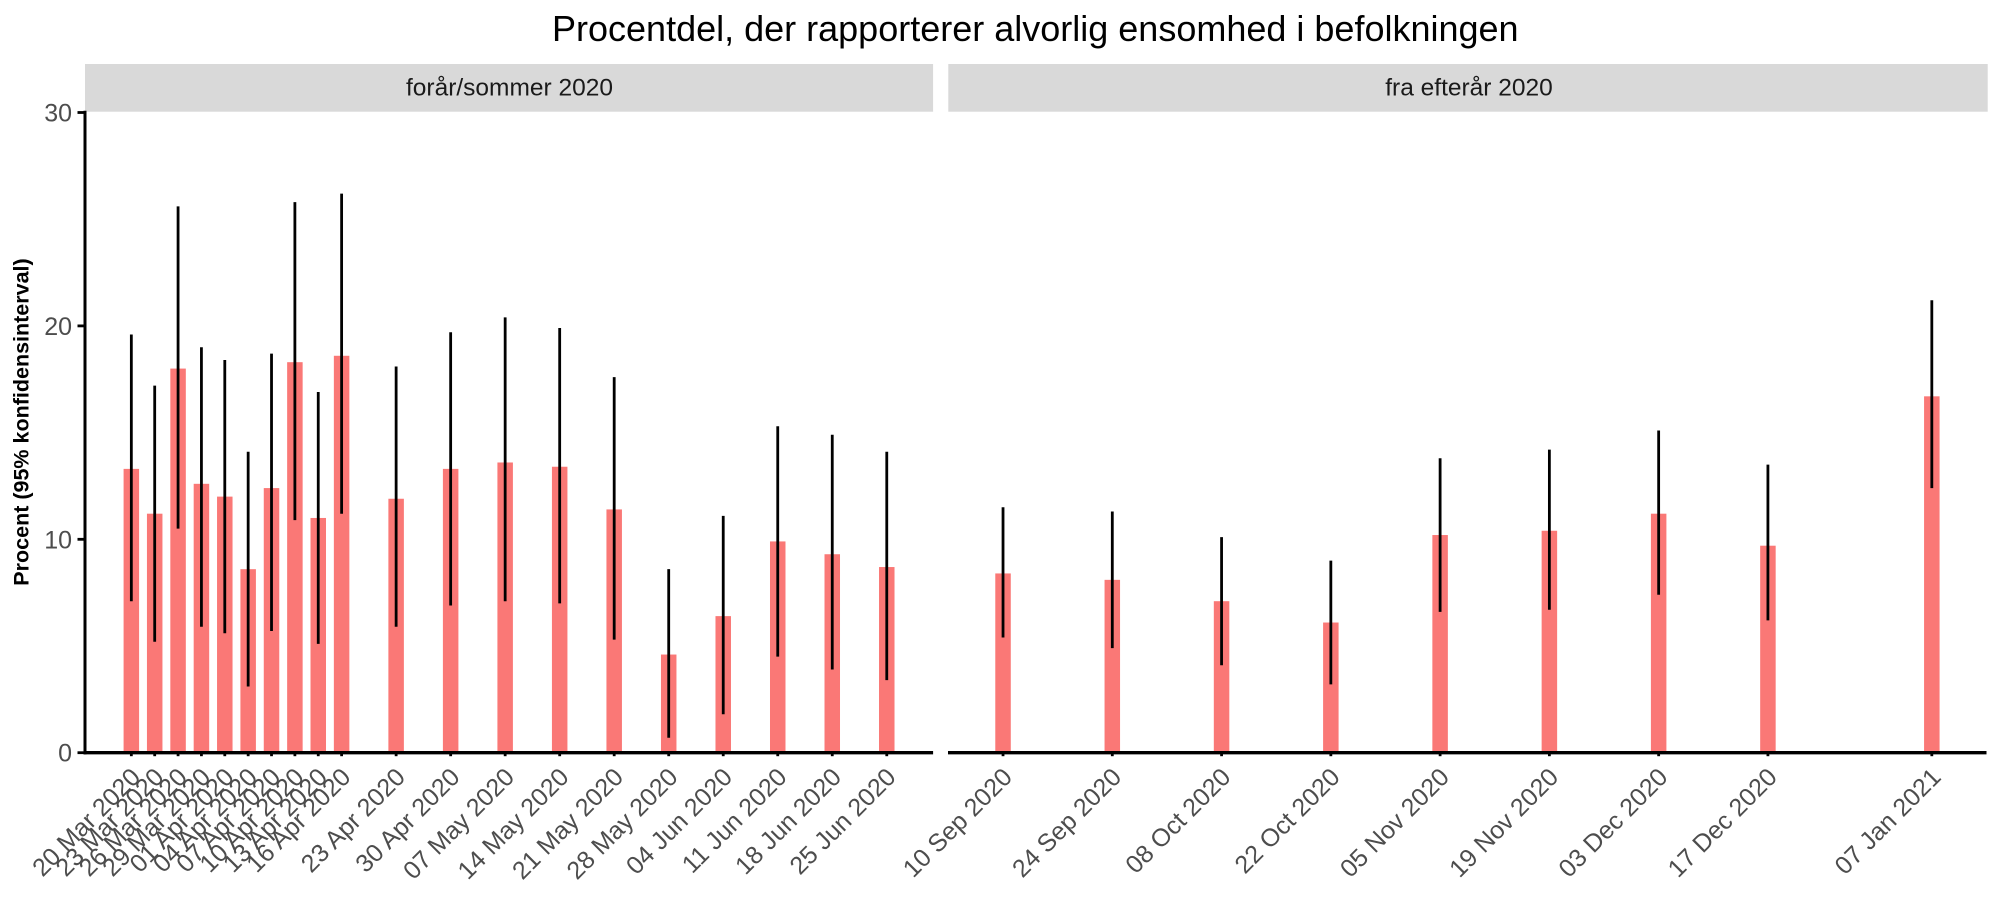 This screenshot has width=2000, height=900. What do you see at coordinates (58, 114) in the screenshot?
I see `svg-text: 30` at bounding box center [58, 114].